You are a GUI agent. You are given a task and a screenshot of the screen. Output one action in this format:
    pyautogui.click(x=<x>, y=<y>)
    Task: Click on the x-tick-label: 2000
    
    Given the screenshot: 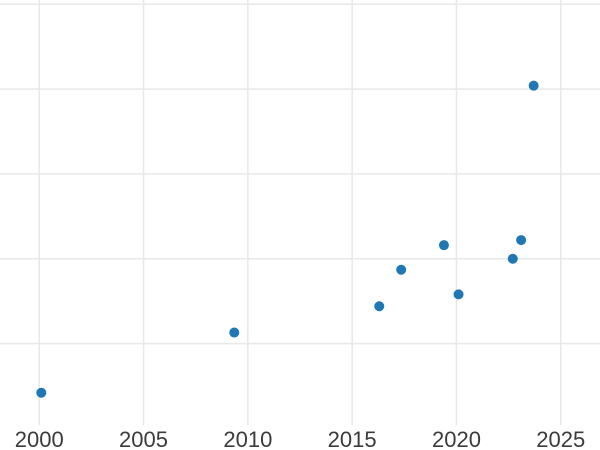 What is the action you would take?
    pyautogui.click(x=39, y=438)
    